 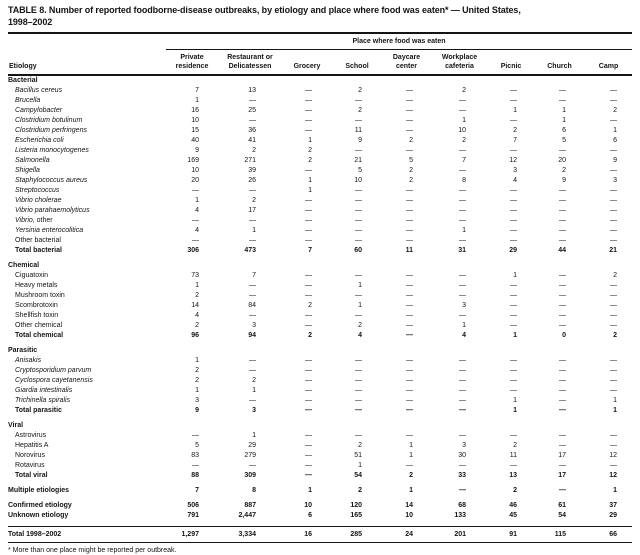 What do you see at coordinates (356, 505) in the screenshot?
I see `value-cell: 120` at bounding box center [356, 505].